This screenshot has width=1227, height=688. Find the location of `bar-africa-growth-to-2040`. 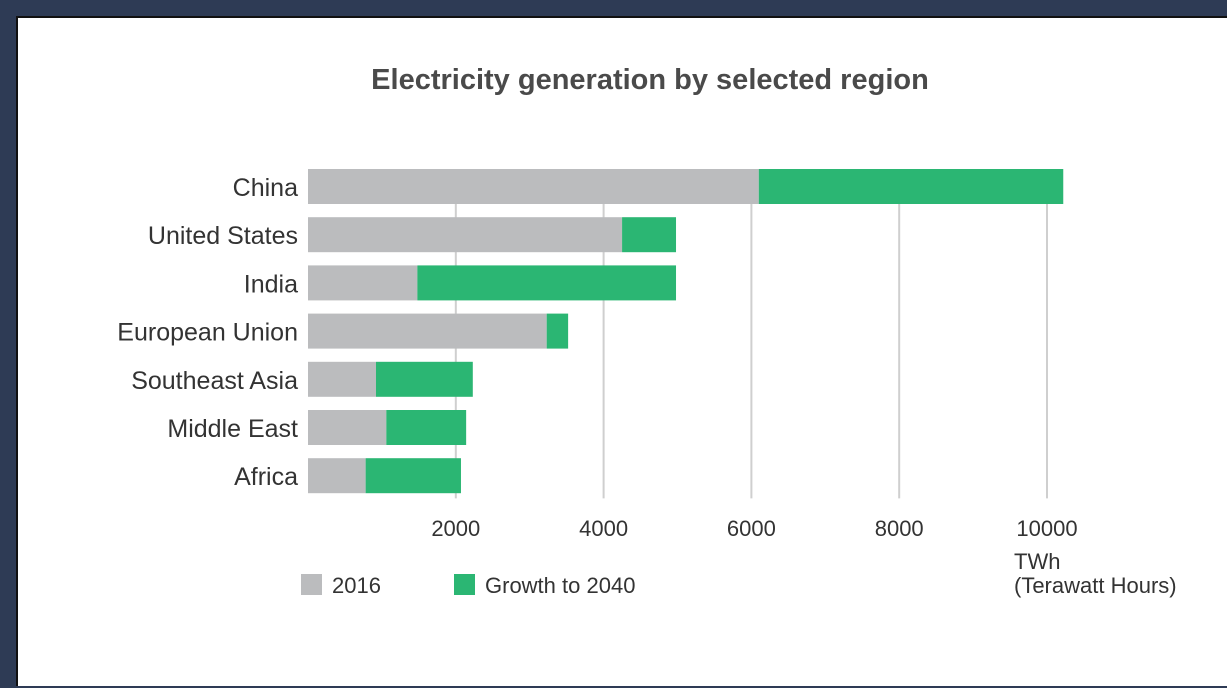

bar-africa-growth-to-2040 is located at coordinates (413, 476).